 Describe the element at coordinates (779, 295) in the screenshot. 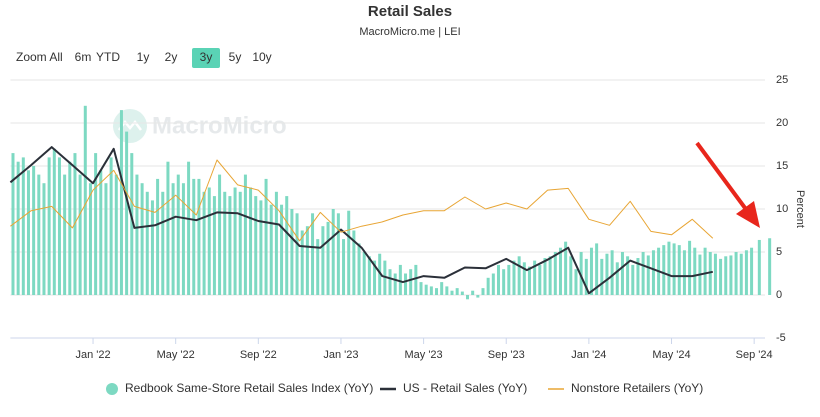

I see `y-tick-label: 0` at that location.